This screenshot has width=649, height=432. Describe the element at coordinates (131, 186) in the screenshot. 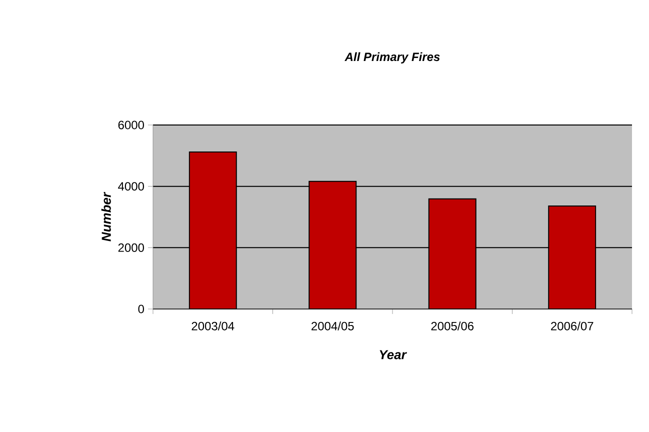

I see `y-tick-label: 4000` at that location.